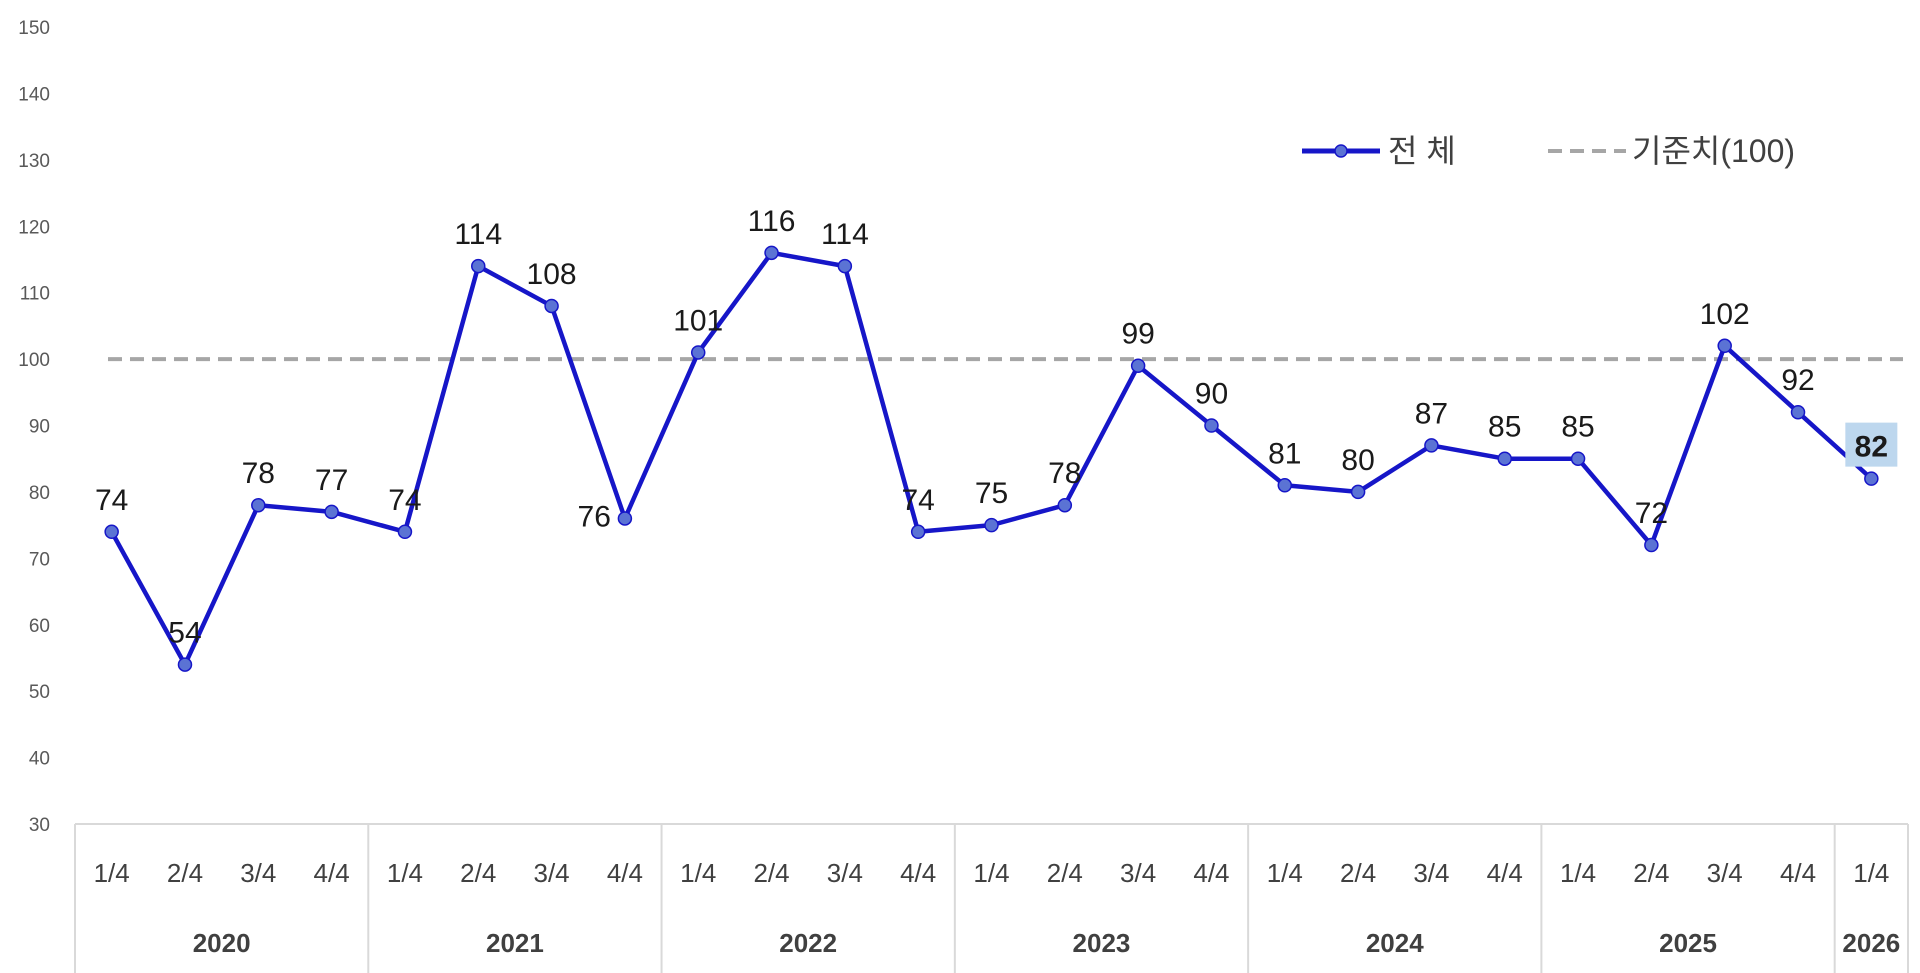 This screenshot has width=1920, height=973. I want to click on legend-series-marker, so click(1341, 151).